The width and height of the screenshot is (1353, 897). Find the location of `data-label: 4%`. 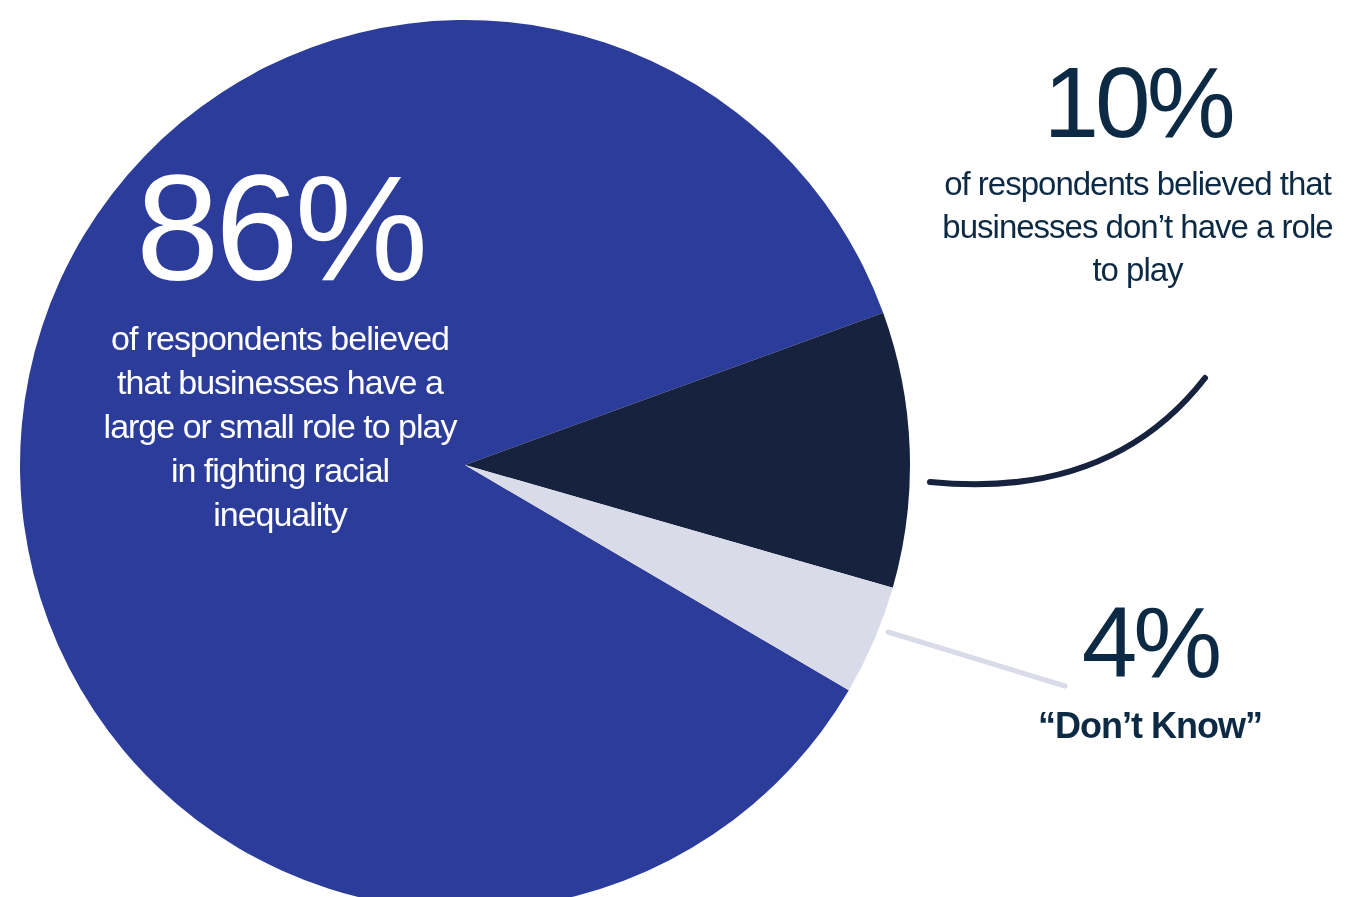

data-label: 4% is located at coordinates (1150, 642).